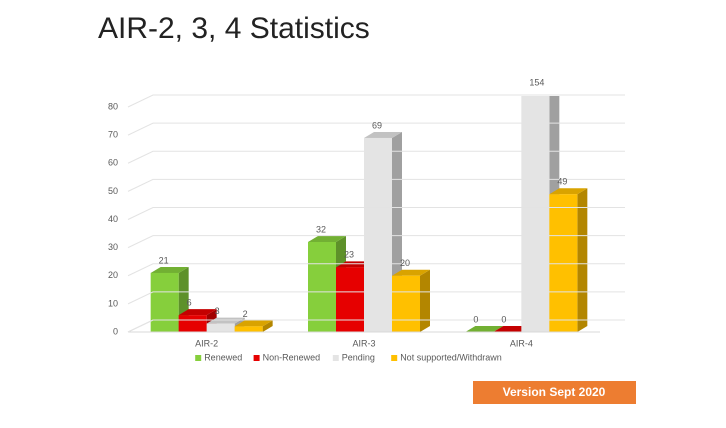 This screenshot has height=428, width=726. I want to click on legend-label: Renewed, so click(223, 357).